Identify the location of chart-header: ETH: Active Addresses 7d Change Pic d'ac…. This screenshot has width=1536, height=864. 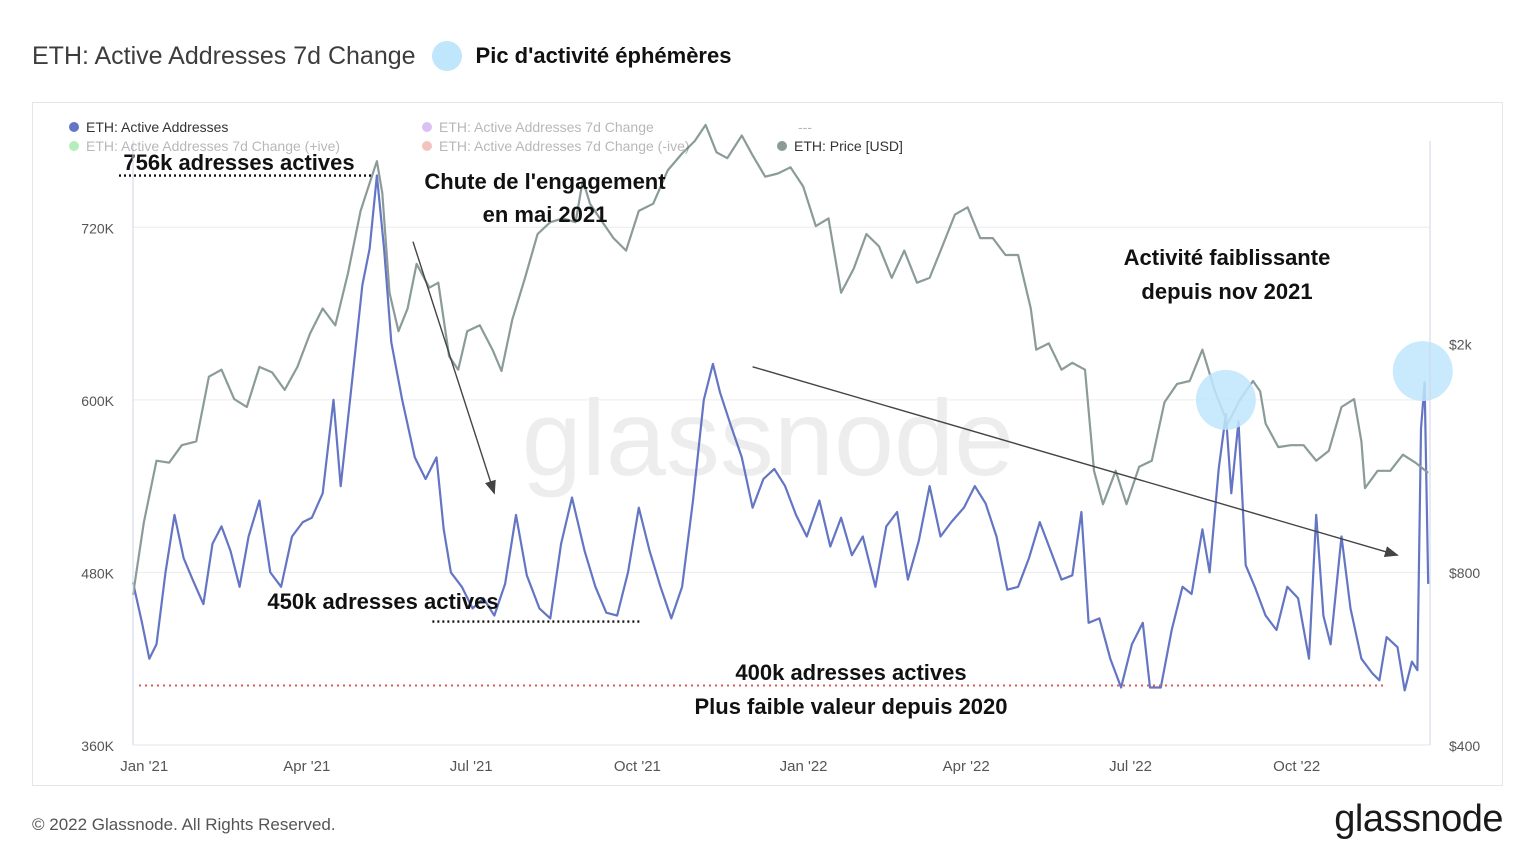
(381, 56).